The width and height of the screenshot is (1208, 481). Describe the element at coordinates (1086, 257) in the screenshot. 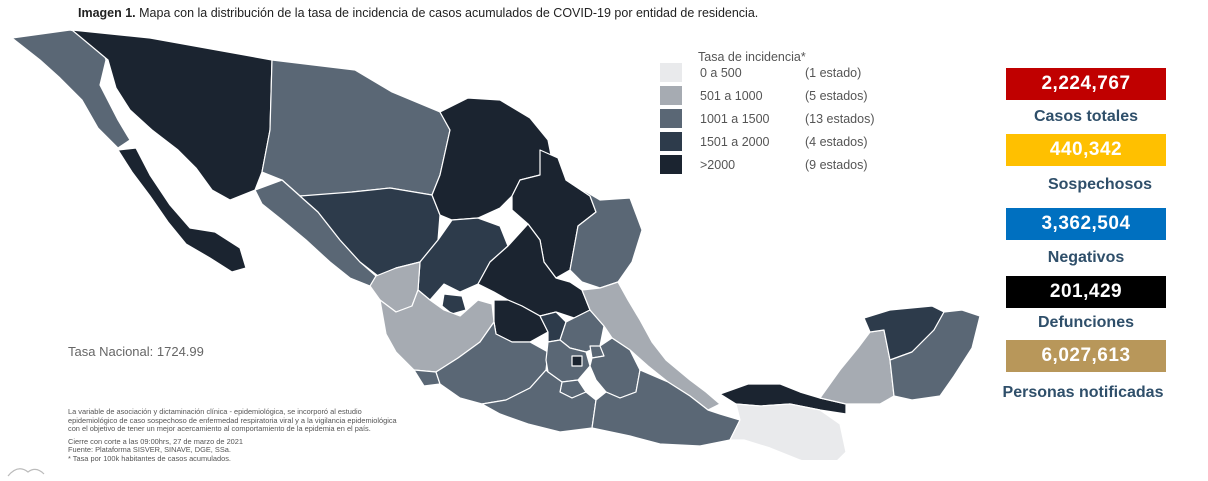

I see `stat-negativos-label: Negativos` at that location.